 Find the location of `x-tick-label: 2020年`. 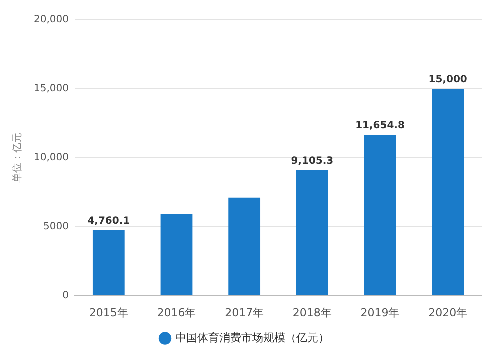

x-tick-label: 2020年 is located at coordinates (448, 313).